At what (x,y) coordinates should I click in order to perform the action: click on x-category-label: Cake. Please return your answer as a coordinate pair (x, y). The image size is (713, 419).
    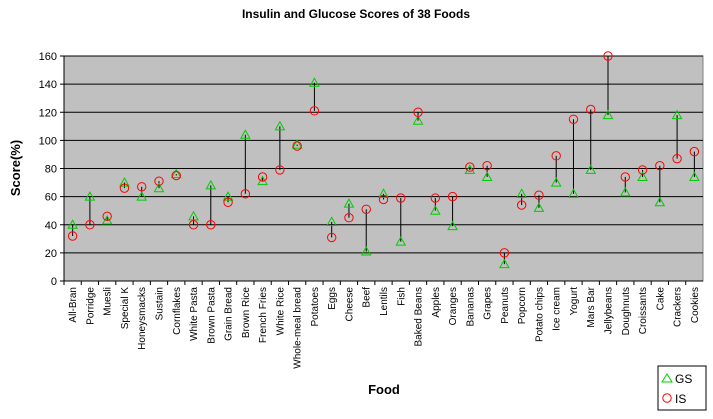
    Looking at the image, I should click on (660, 299).